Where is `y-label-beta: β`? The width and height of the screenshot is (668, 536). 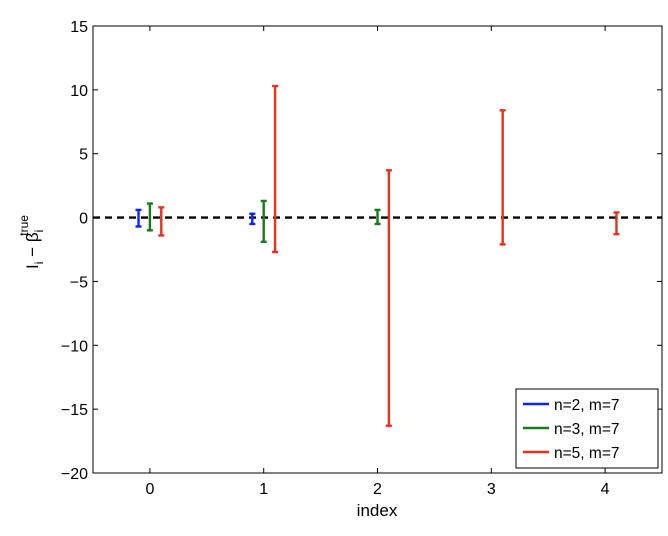 y-label-beta: β is located at coordinates (32, 237).